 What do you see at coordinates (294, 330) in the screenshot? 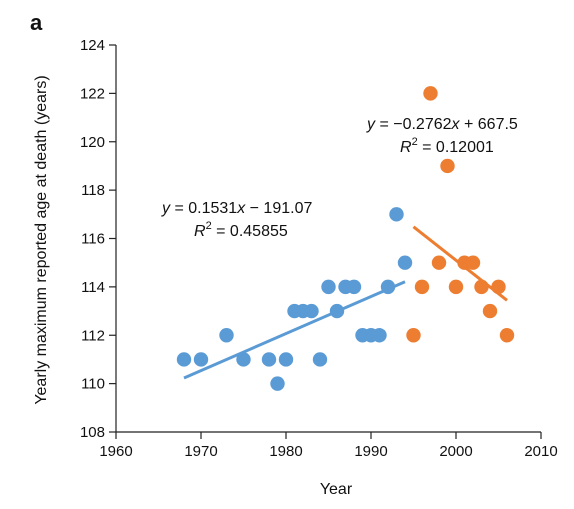
I see `series-1-fit-line` at bounding box center [294, 330].